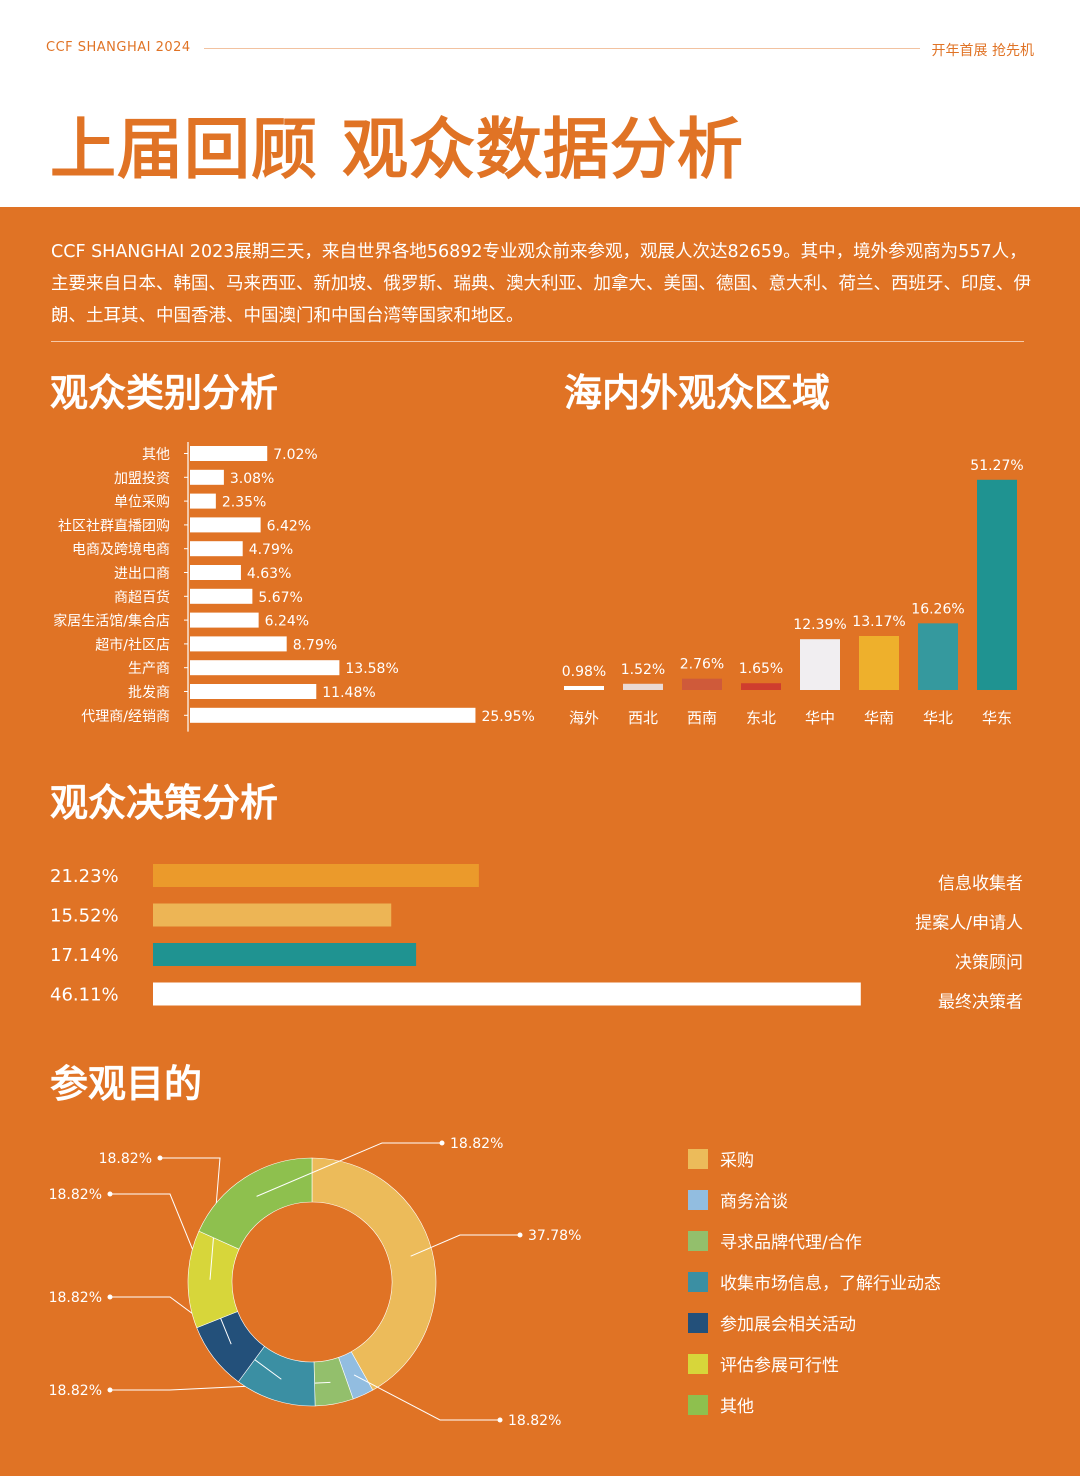  Describe the element at coordinates (149, 693) in the screenshot. I see `category-label: 批发商` at that location.